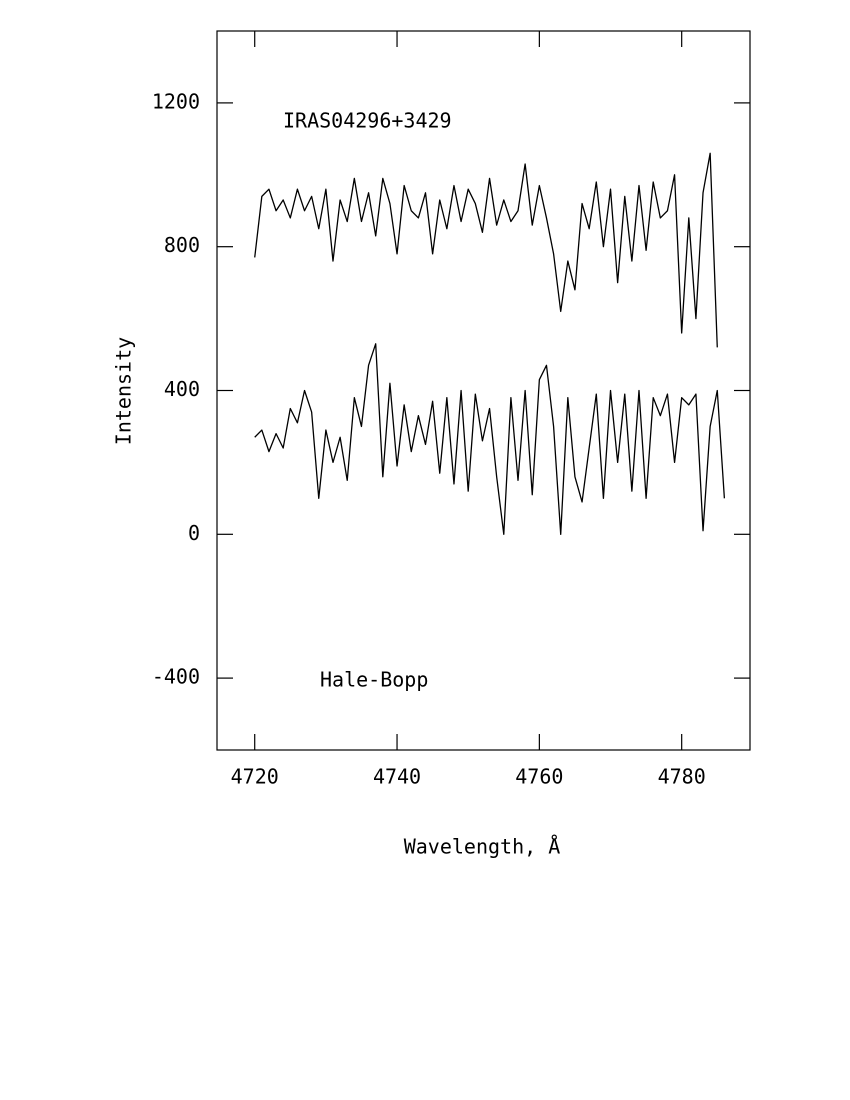  I want to click on y-tick-label: 400, so click(182, 389).